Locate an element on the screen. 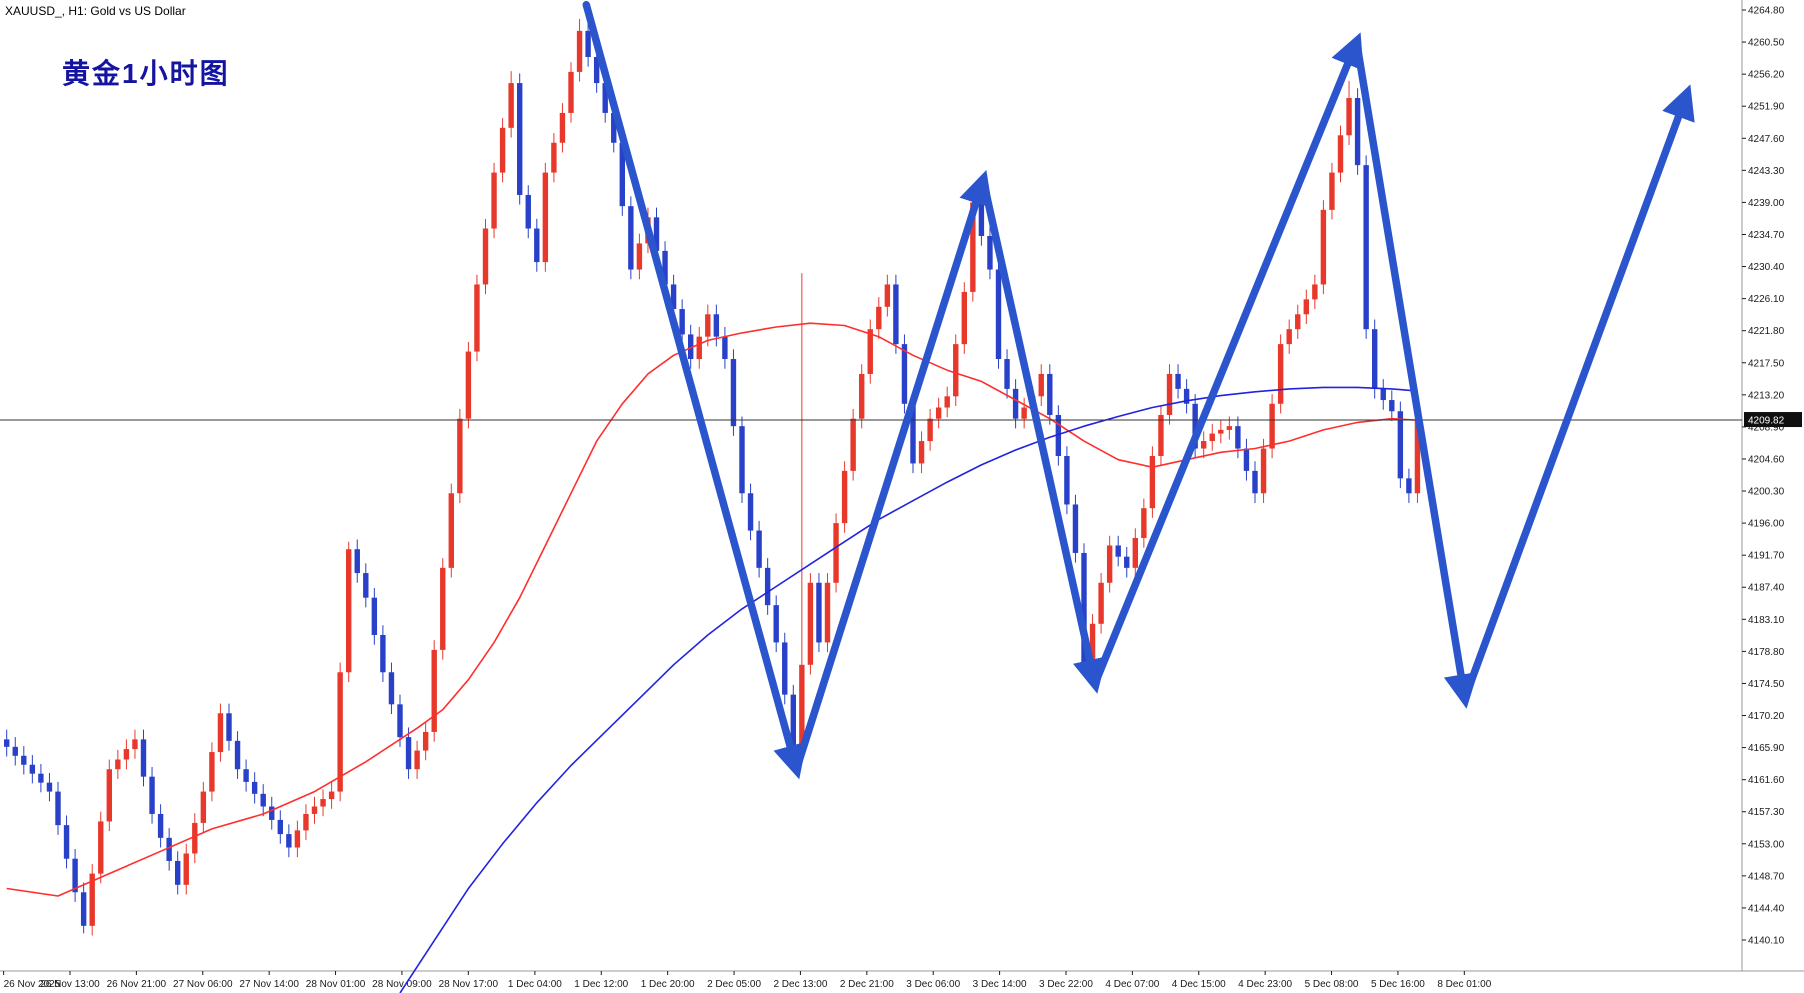 Image resolution: width=1804 pixels, height=993 pixels. svg-text: 4191.70 is located at coordinates (1766, 556).